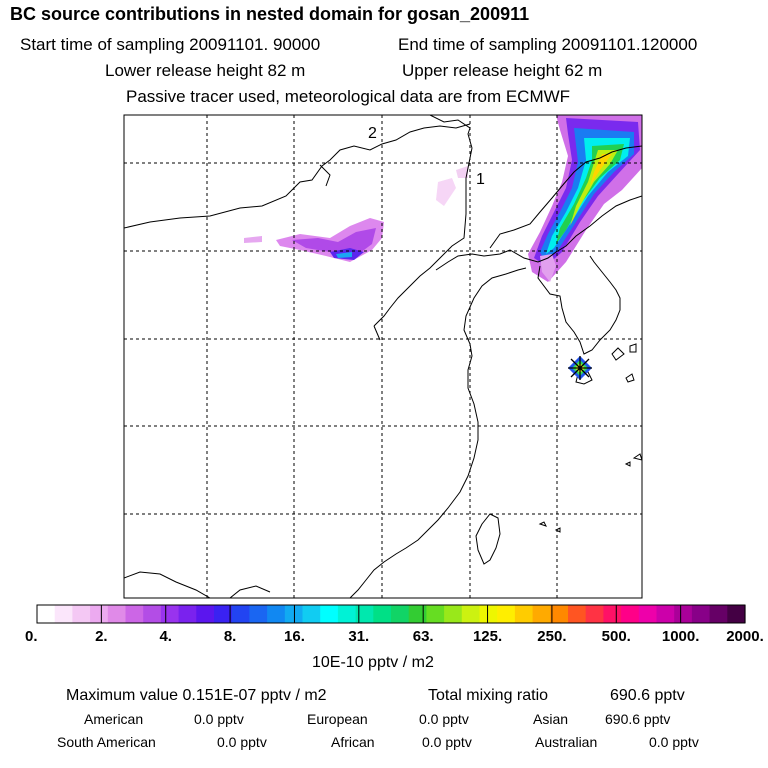 This screenshot has height=768, width=768. What do you see at coordinates (566, 742) in the screenshot?
I see `region-name-australian: Australian` at bounding box center [566, 742].